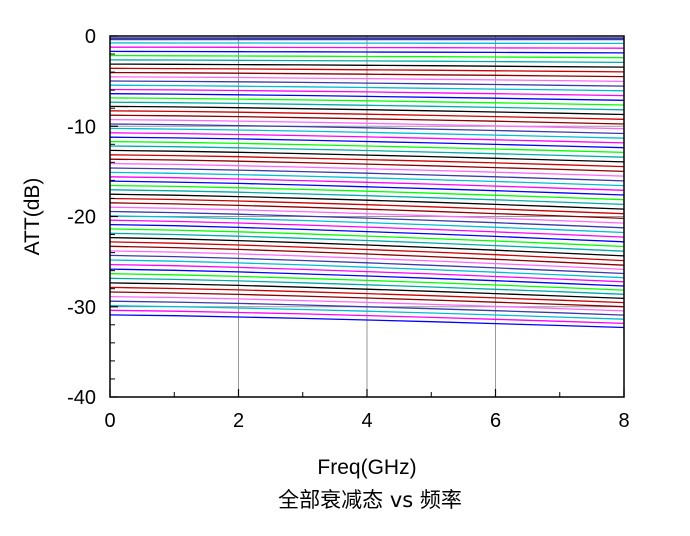  I want to click on x-tick-label: 0, so click(109, 421).